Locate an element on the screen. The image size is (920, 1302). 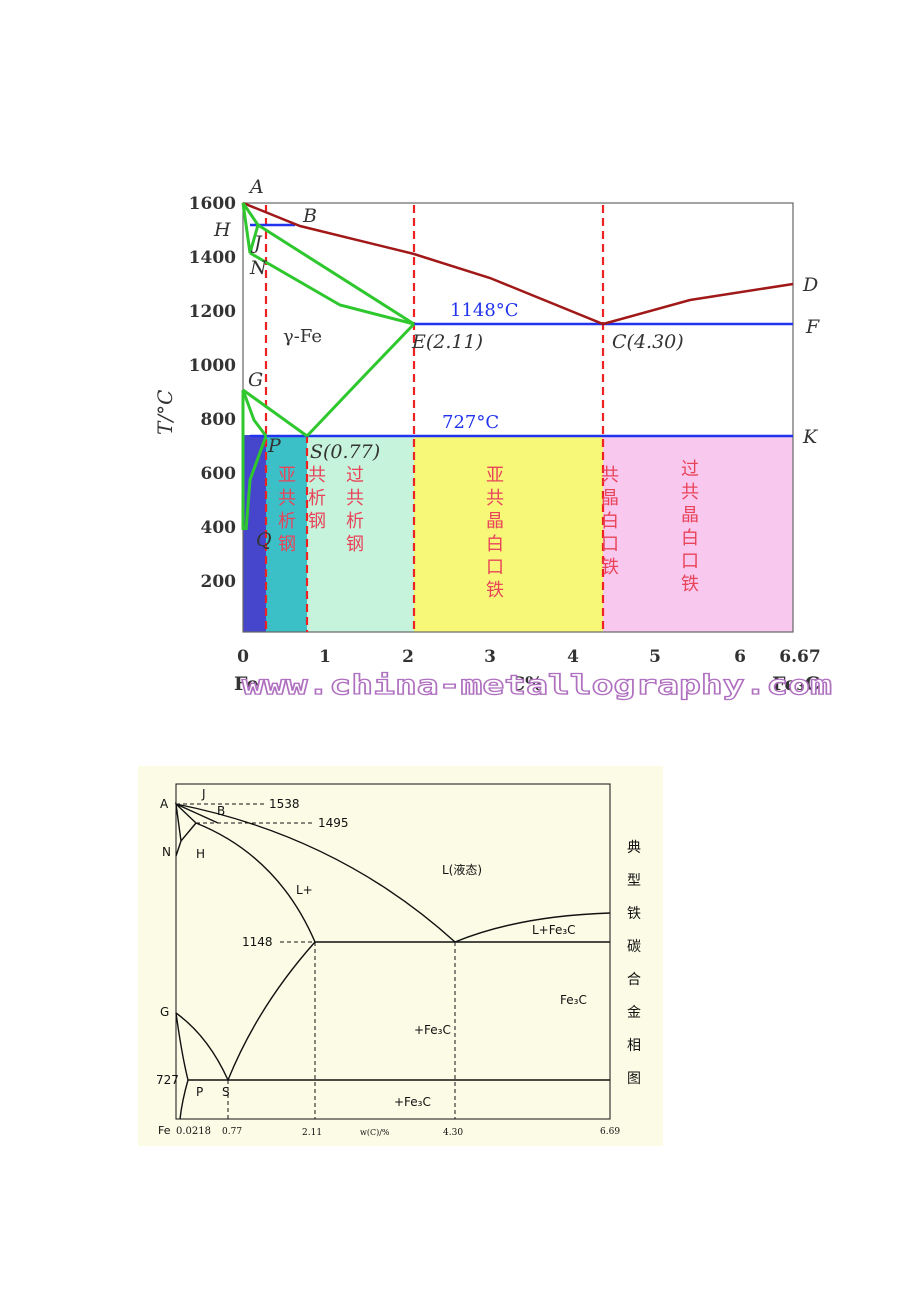
x-tick-3: 3 is located at coordinates (490, 657).